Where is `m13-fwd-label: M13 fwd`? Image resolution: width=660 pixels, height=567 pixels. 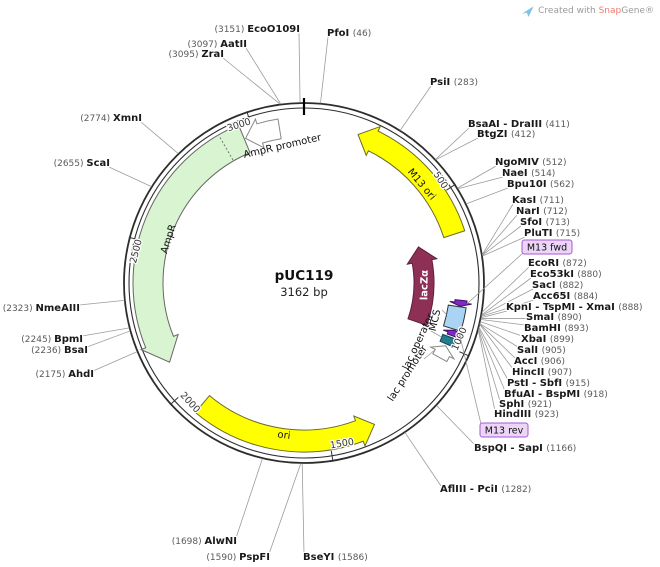 m13-fwd-label: M13 fwd is located at coordinates (519, 272).